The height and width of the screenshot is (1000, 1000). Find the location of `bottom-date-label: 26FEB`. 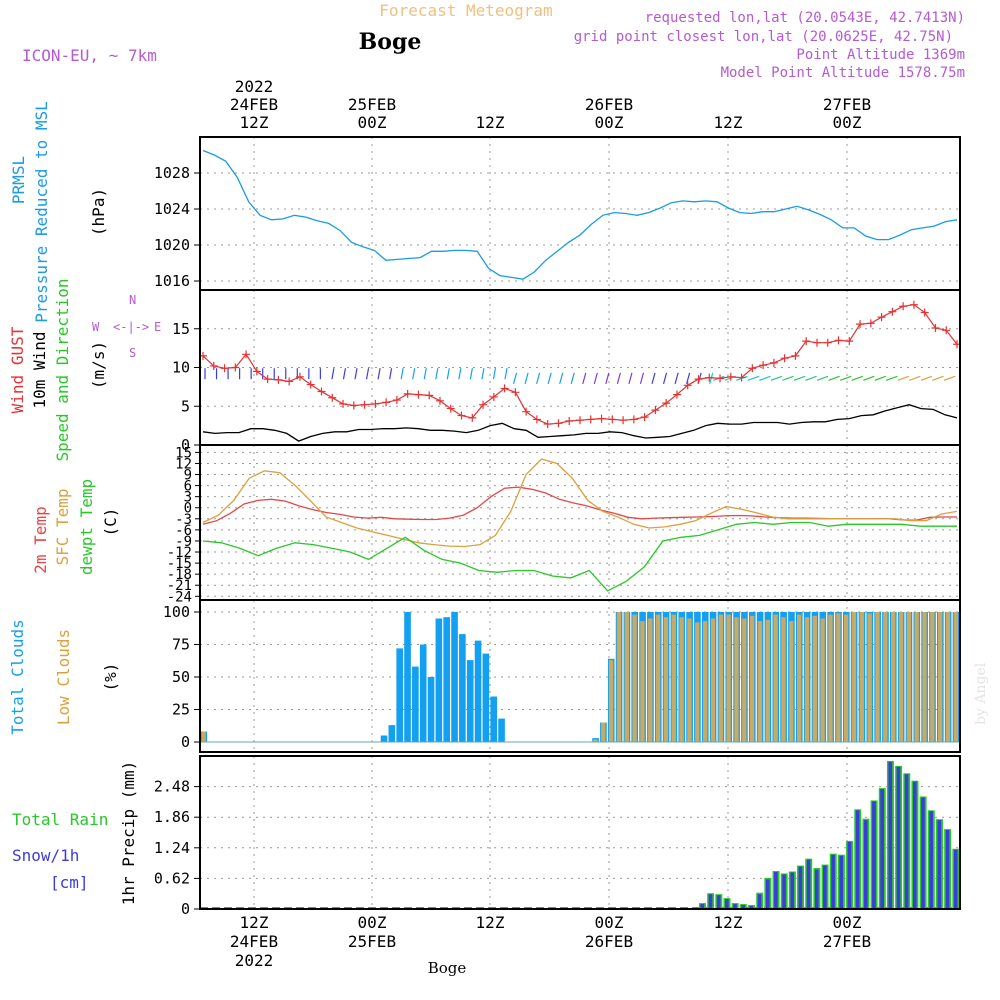

bottom-date-label: 26FEB is located at coordinates (609, 941).